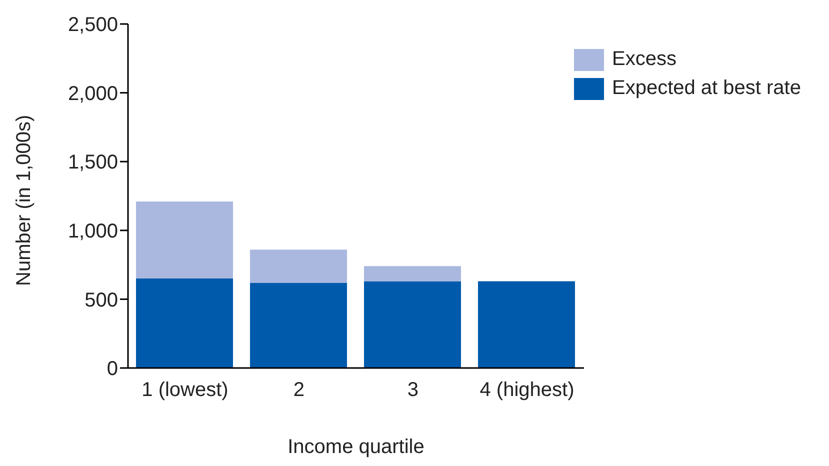 The height and width of the screenshot is (466, 829). I want to click on y-axis-title: Number (in 1,000s), so click(24, 200).